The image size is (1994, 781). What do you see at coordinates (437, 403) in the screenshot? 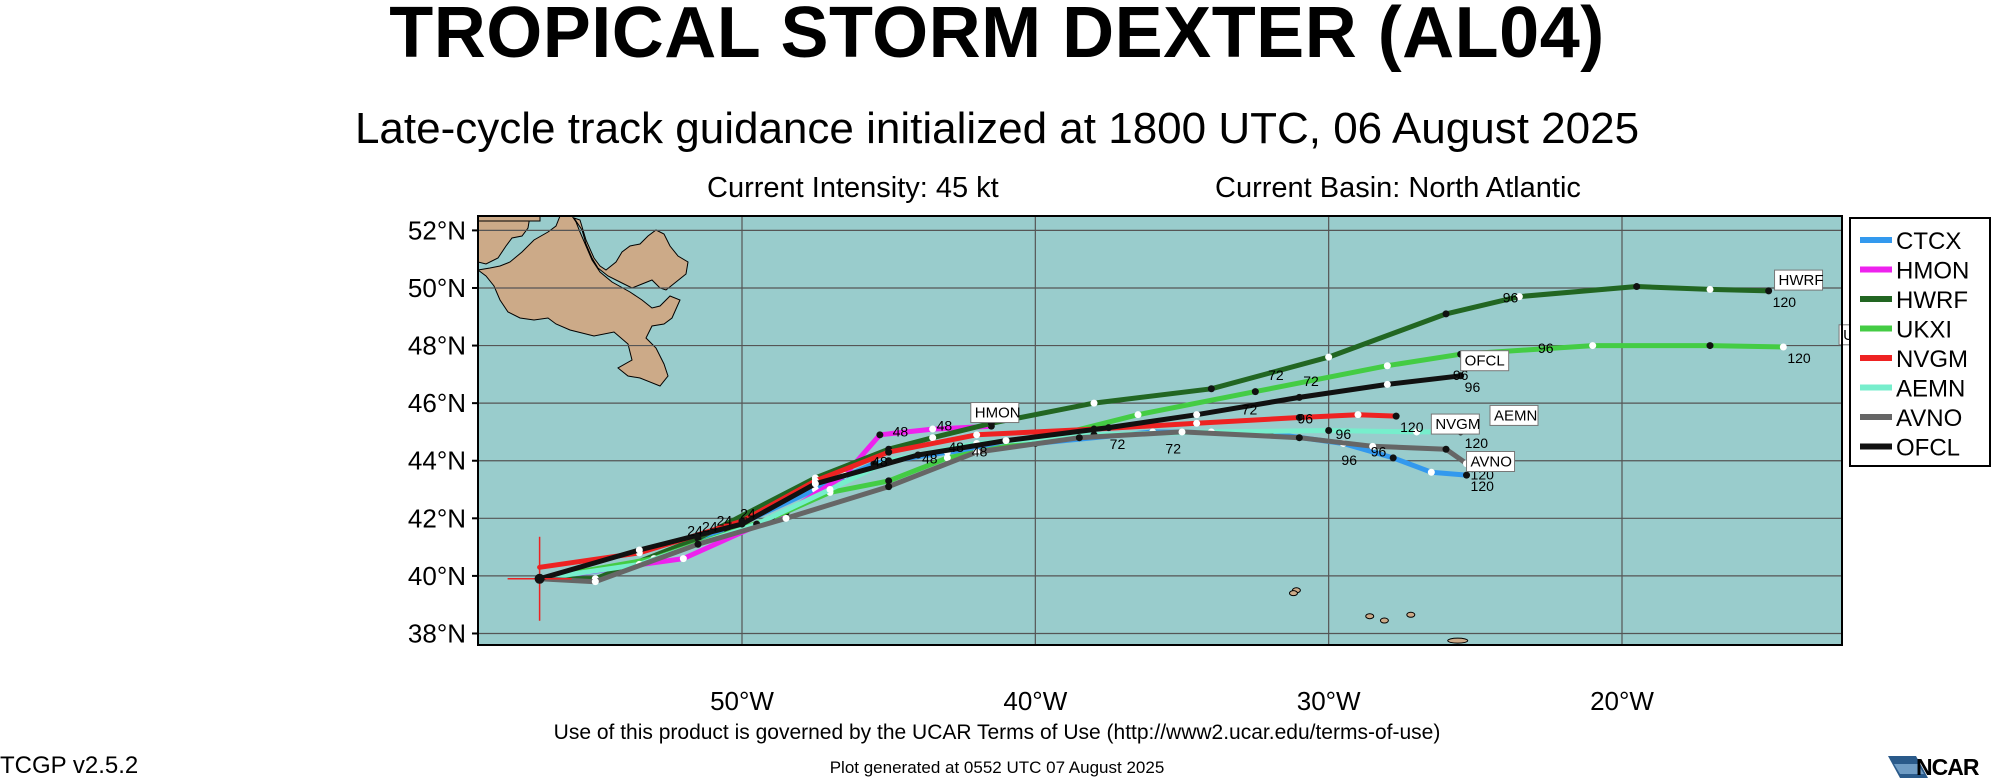
I see `lat-tick-label: 46°N` at bounding box center [437, 403].